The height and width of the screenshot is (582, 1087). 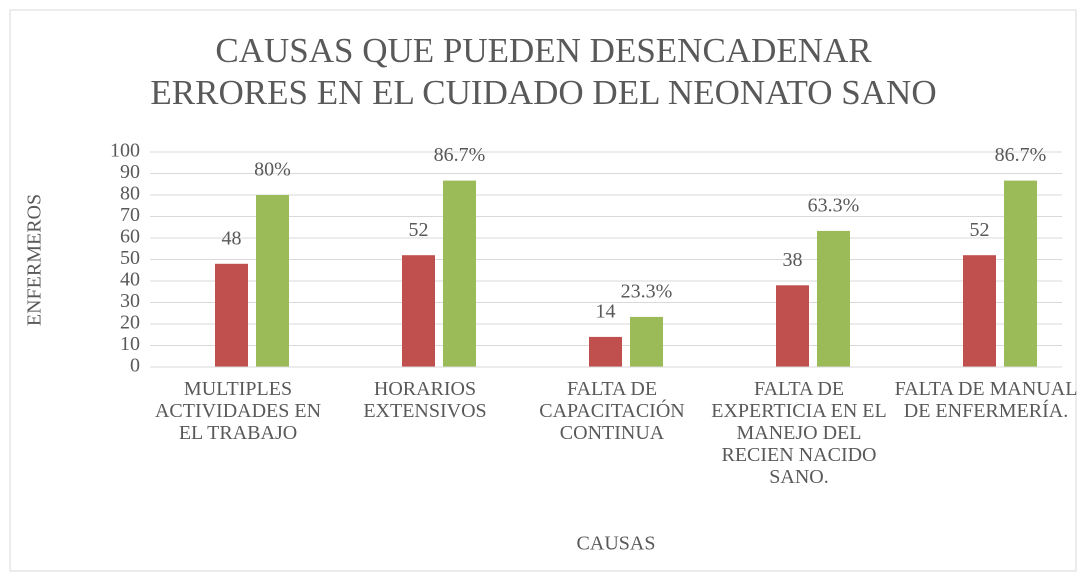 I want to click on data-label: 80%, so click(x=272, y=170).